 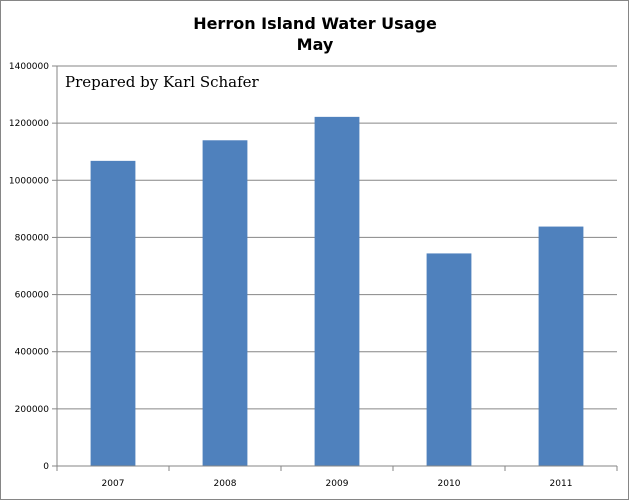 What do you see at coordinates (32, 238) in the screenshot?
I see `y-tick-label: 800000` at bounding box center [32, 238].